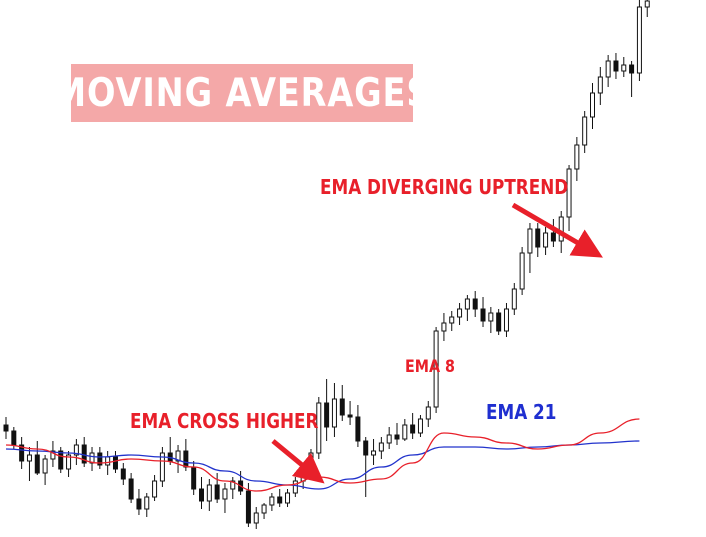 This screenshot has height=537, width=706. I want to click on cross-arrow, so click(298, 461).